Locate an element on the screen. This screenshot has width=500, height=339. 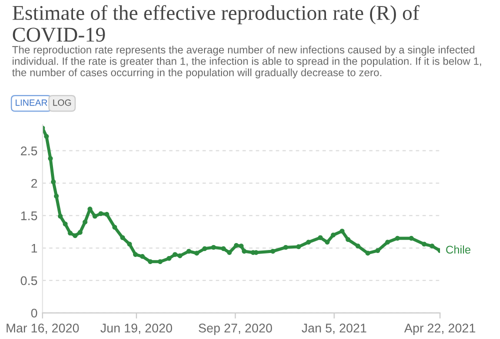
x-tick-label: Sep 27, 2020 is located at coordinates (235, 329).